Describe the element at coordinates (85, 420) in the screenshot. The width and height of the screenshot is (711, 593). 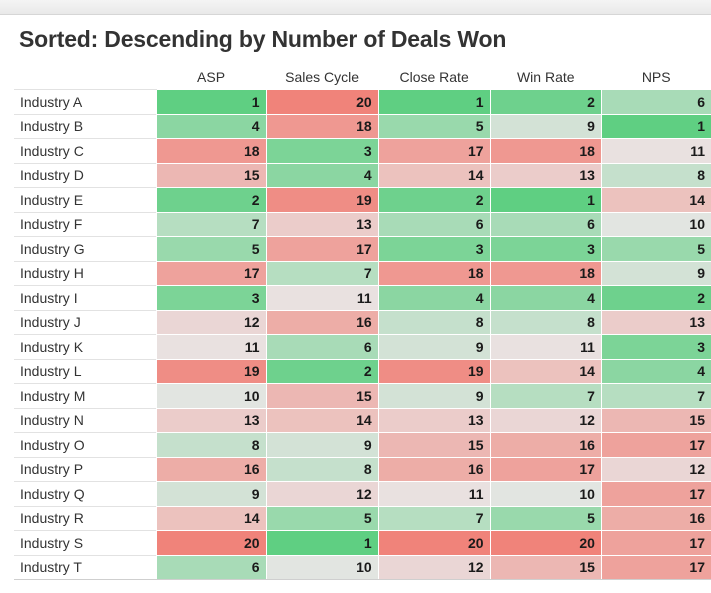
I see `row-label: Industry N` at that location.